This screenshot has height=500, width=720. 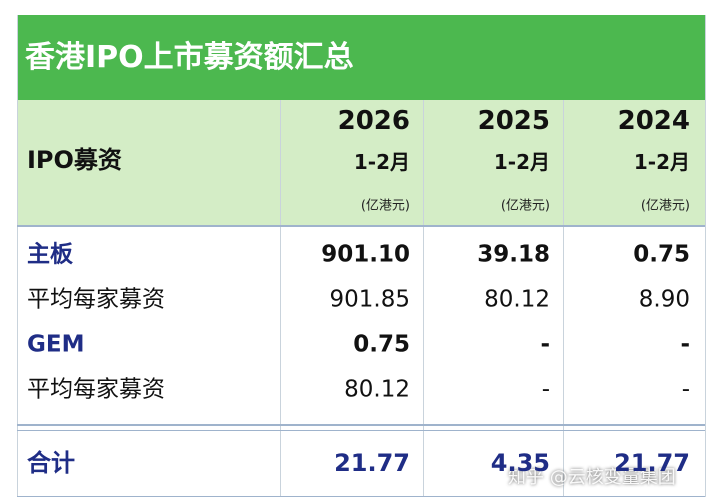 I want to click on cell-value: 4.35, so click(x=520, y=463).